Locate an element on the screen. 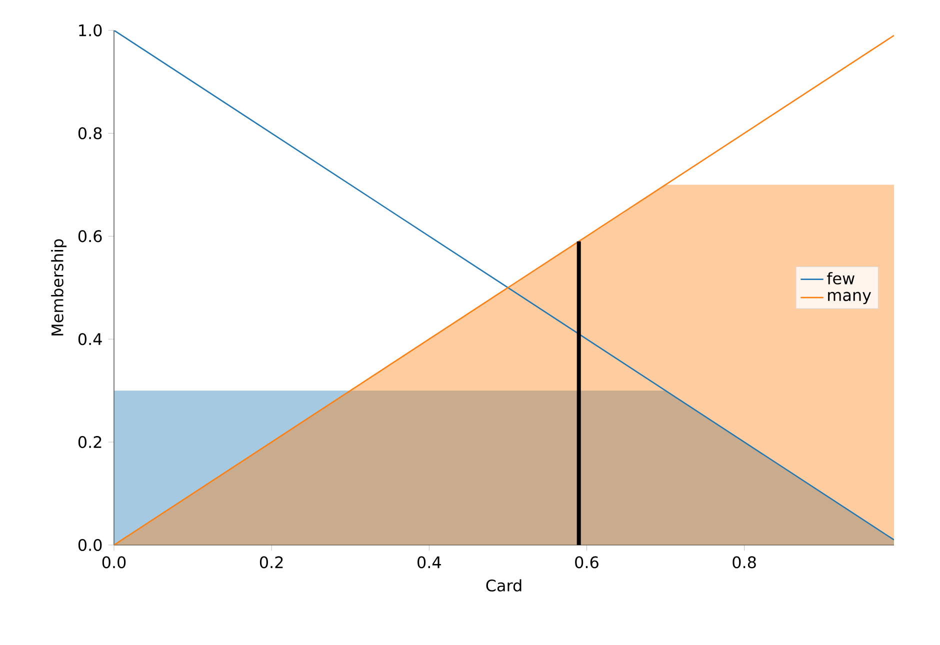 The width and height of the screenshot is (940, 645). y-tick-label: 0.0 is located at coordinates (90, 545).